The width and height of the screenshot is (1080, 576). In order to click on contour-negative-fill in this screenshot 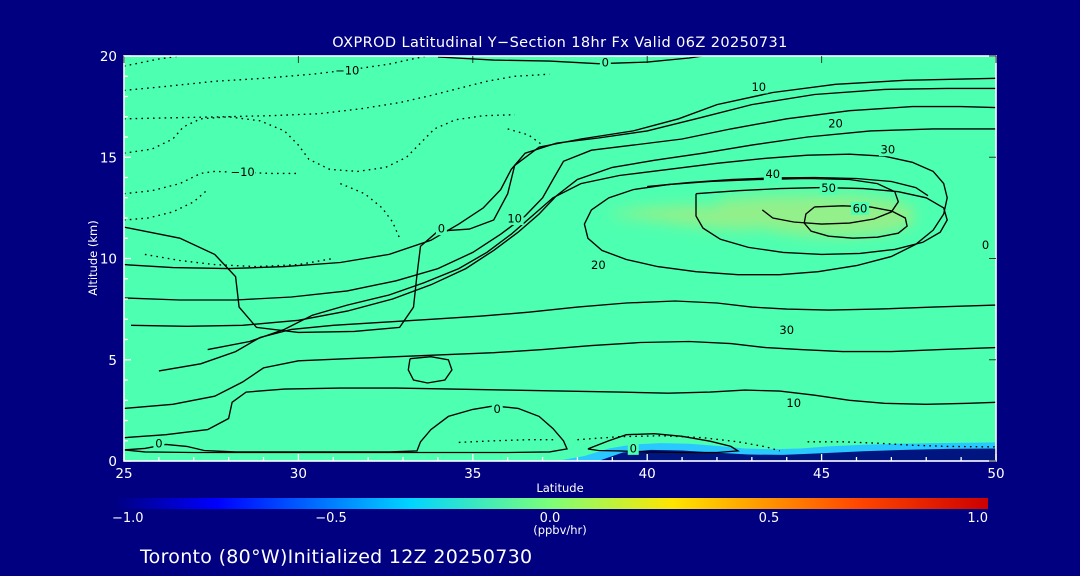, I will do `click(776, 451)`.